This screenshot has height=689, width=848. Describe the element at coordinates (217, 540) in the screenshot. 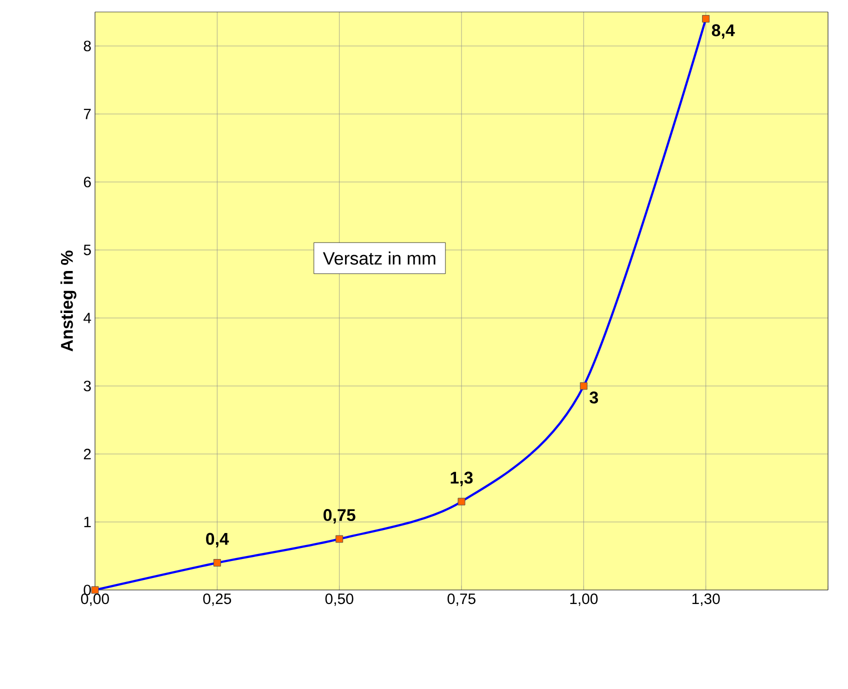

I see `data-label: 0,4` at that location.